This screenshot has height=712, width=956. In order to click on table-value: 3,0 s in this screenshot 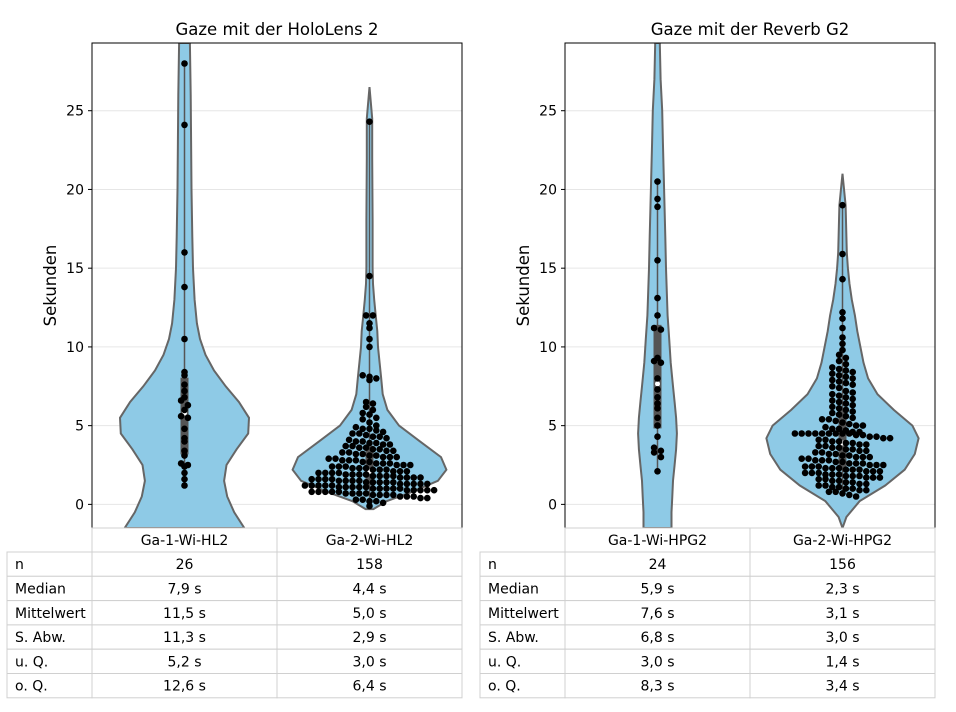, I will do `click(842, 638)`.